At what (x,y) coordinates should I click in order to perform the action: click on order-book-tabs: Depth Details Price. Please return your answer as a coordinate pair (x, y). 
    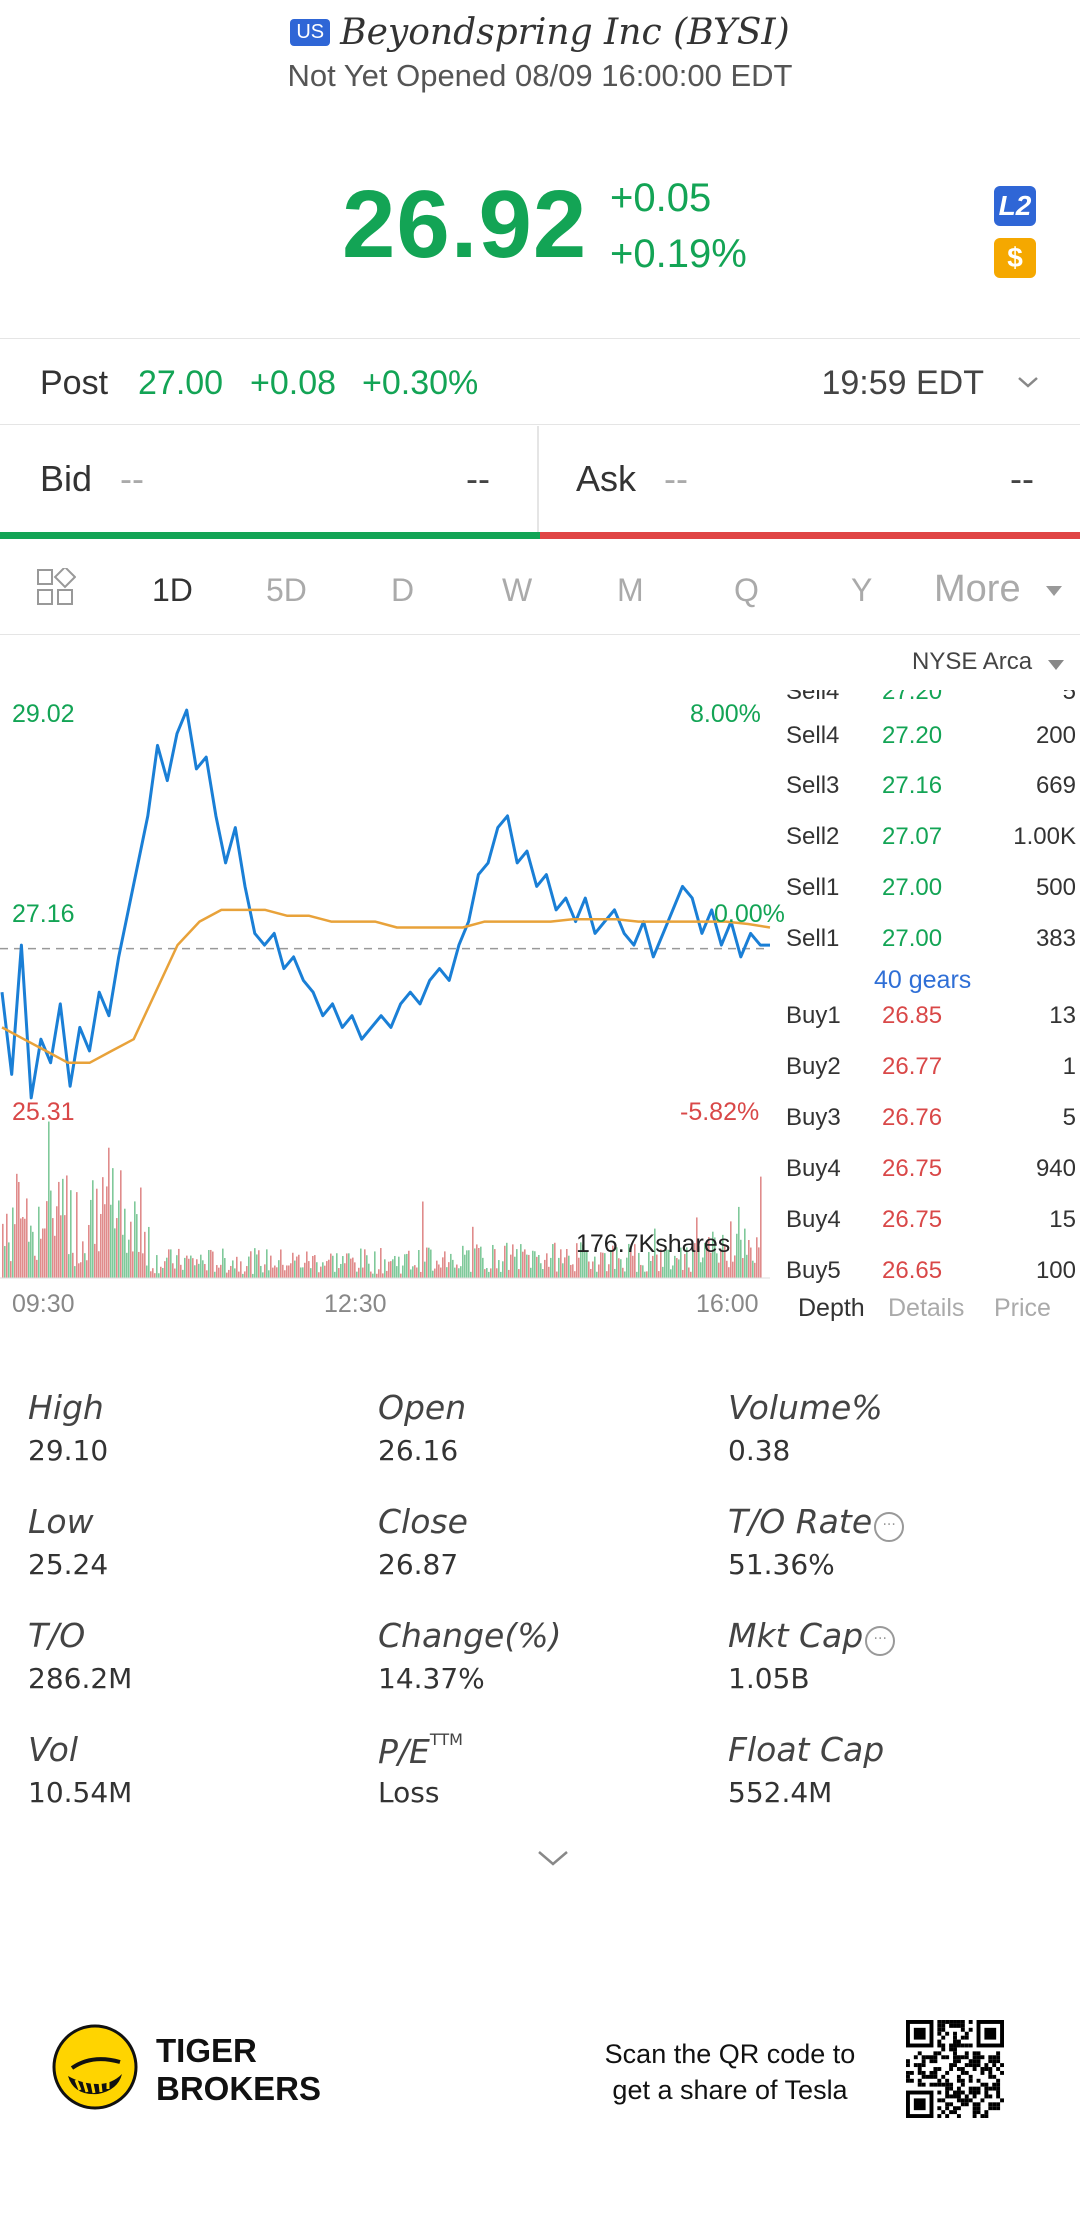
    Looking at the image, I should click on (939, 1312).